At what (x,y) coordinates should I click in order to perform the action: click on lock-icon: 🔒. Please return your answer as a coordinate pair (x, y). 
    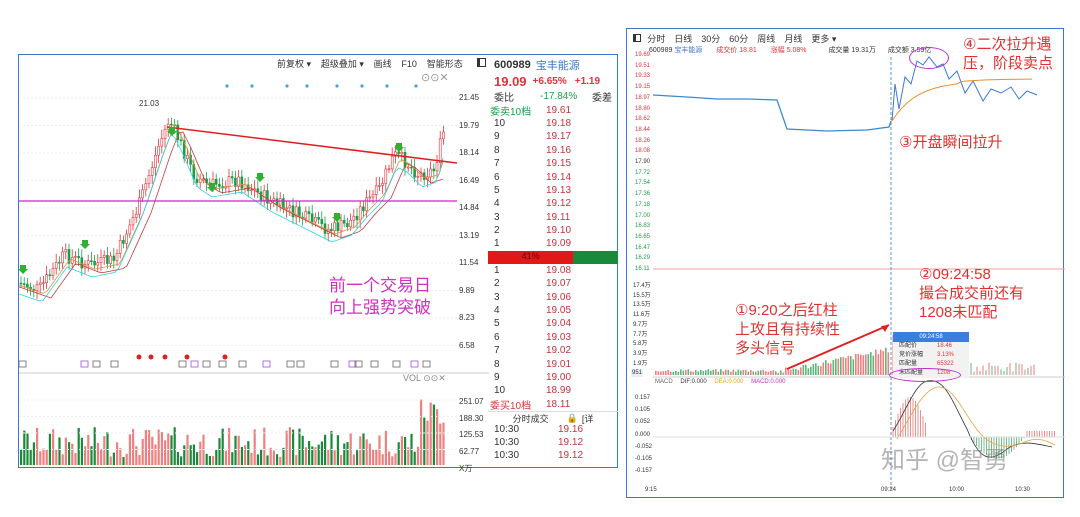
    Looking at the image, I should click on (572, 417).